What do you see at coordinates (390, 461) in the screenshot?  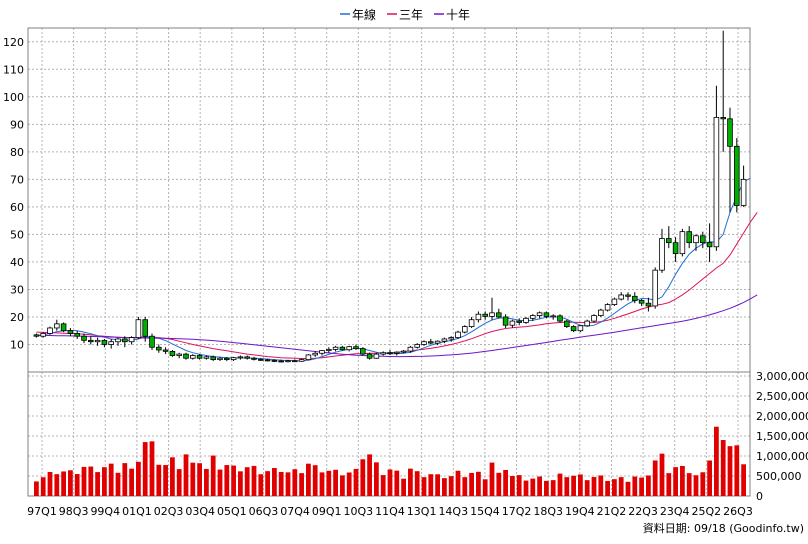 I see `volume-bars` at bounding box center [390, 461].